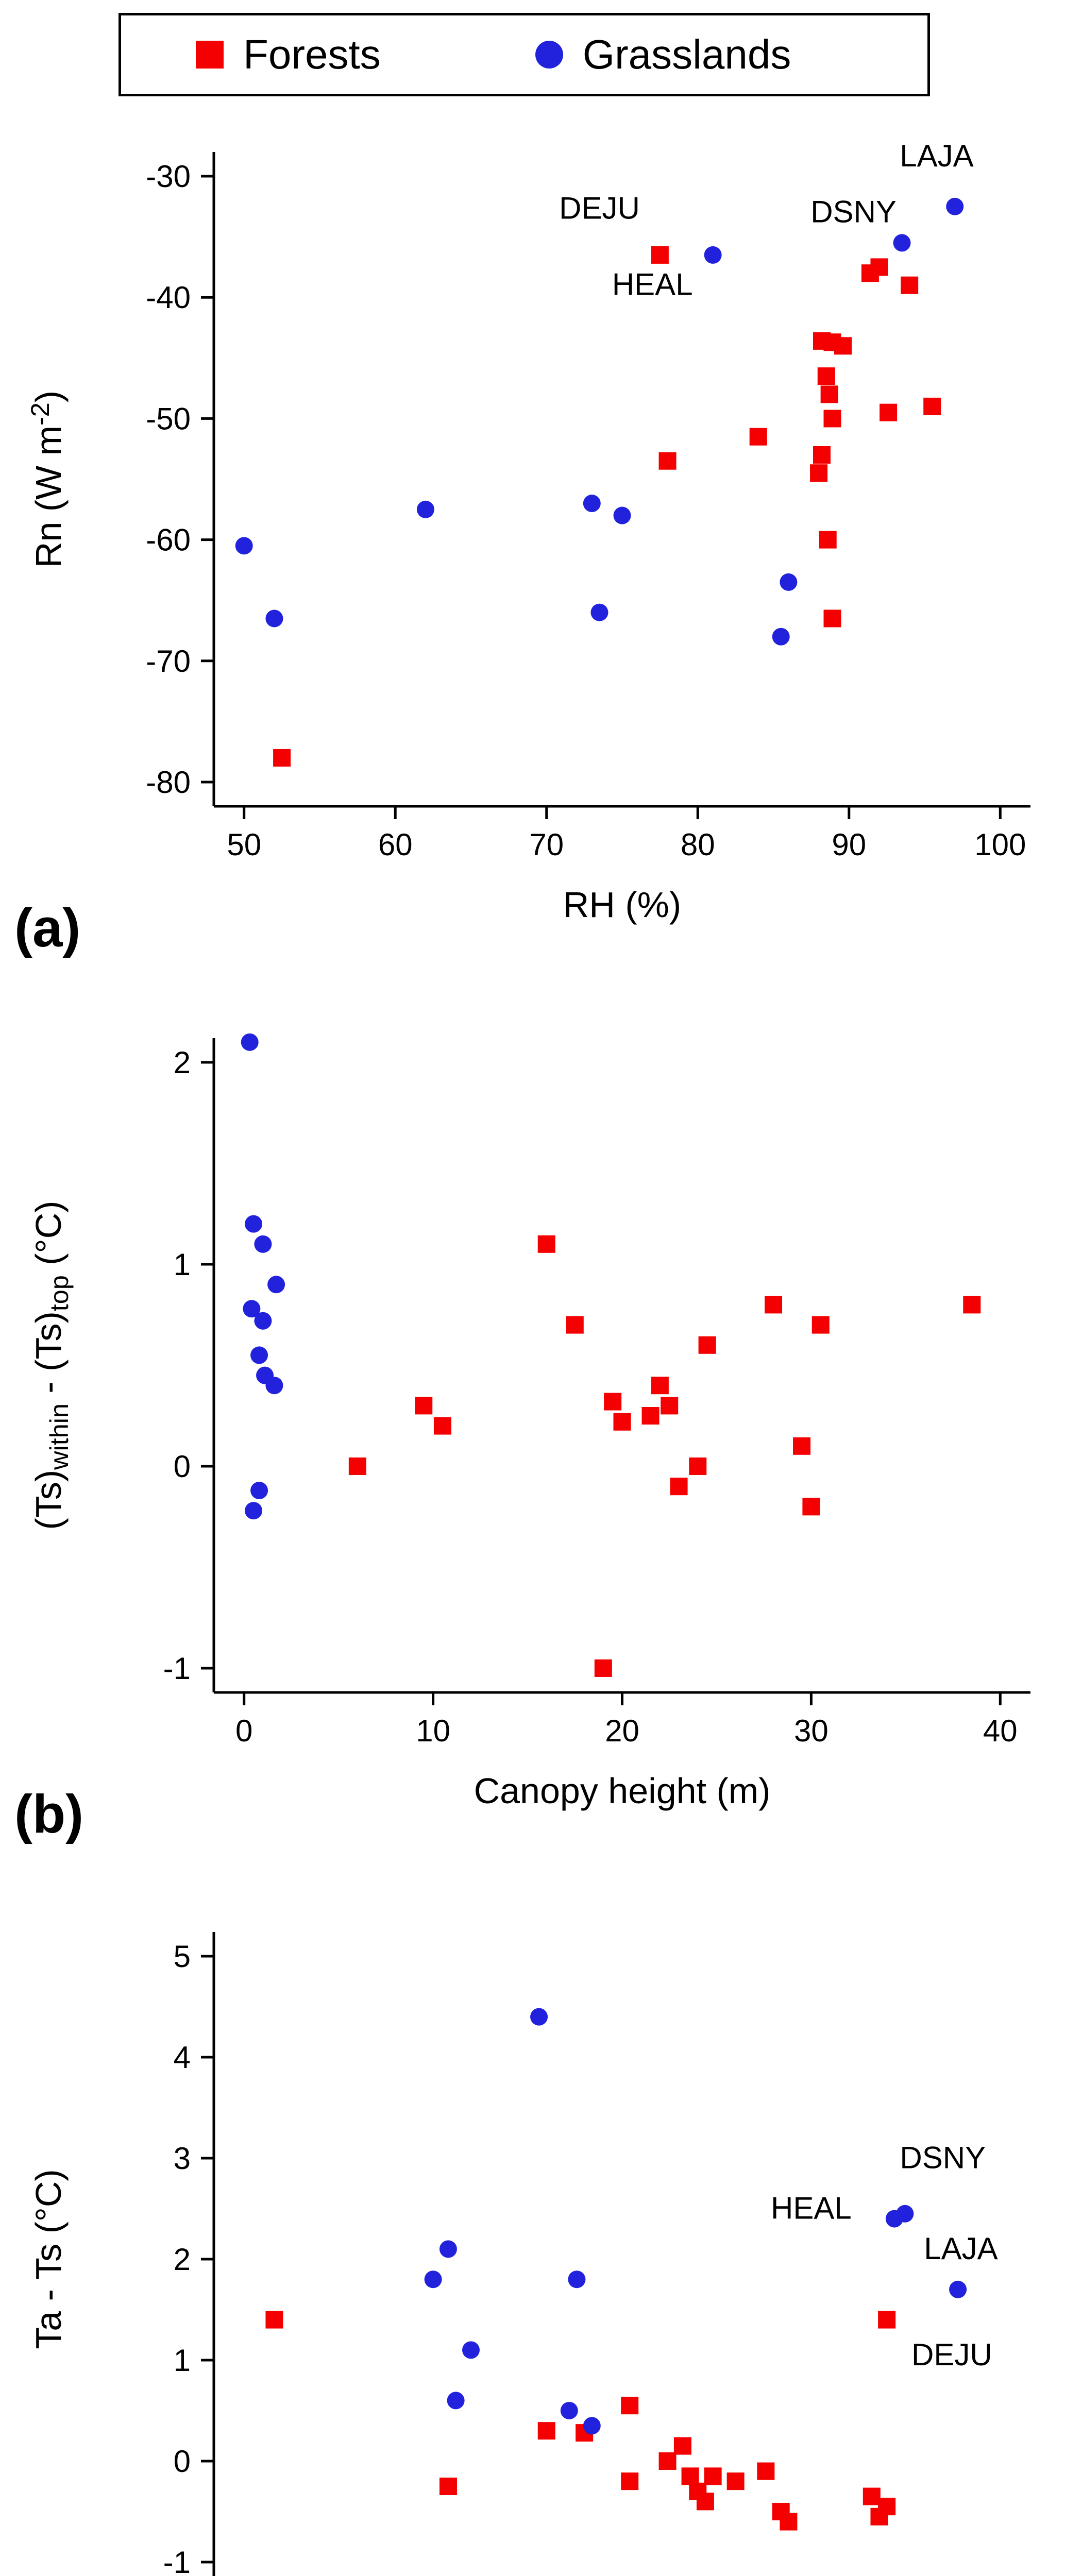 This screenshot has width=1065, height=2576. I want to click on annotation-heal: HEAL, so click(811, 2208).